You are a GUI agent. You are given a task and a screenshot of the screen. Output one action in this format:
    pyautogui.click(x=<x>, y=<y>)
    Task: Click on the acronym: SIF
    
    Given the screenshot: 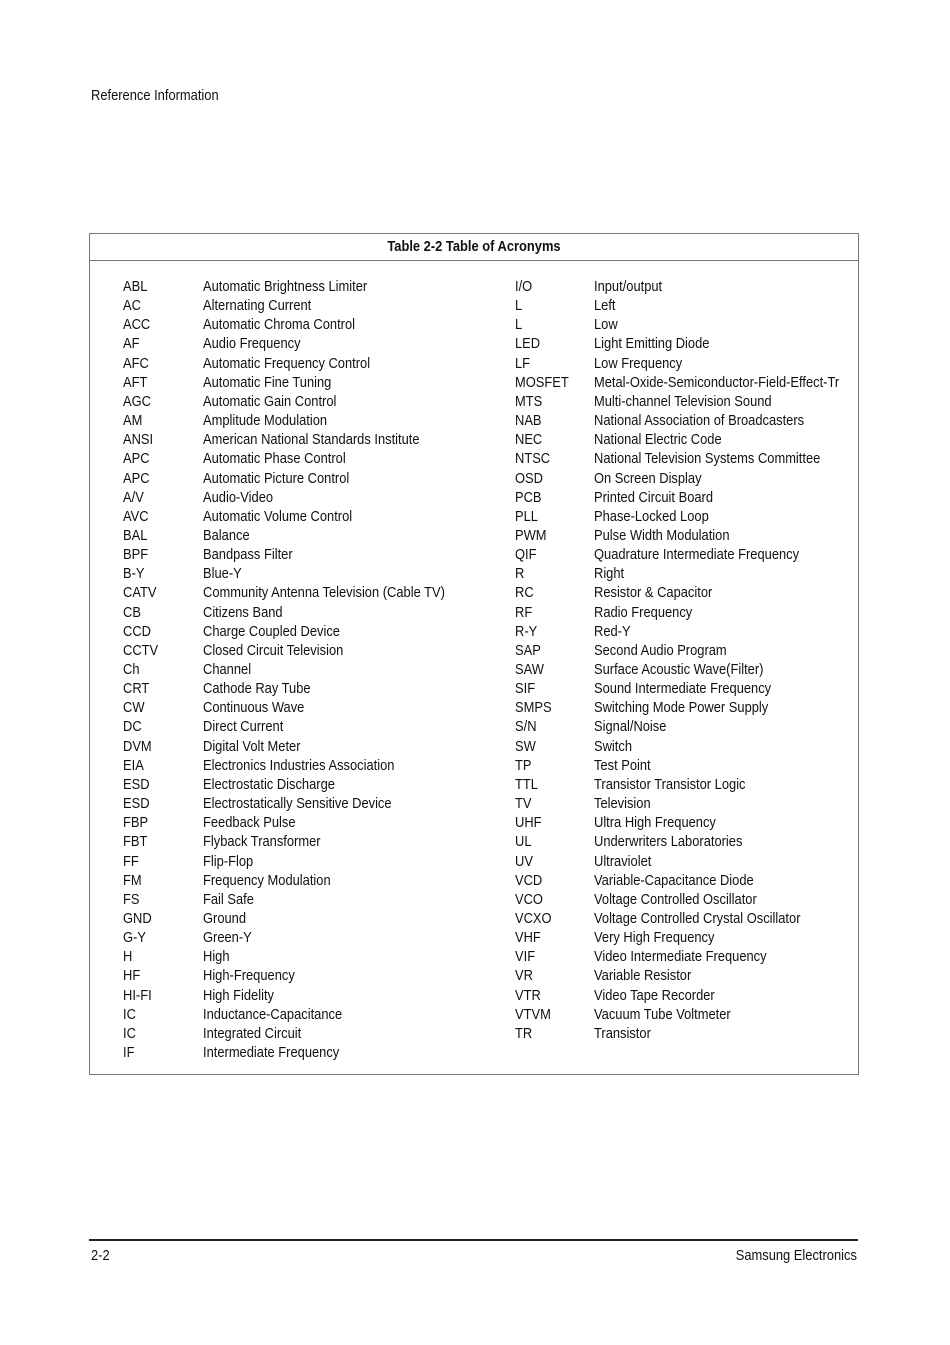 What is the action you would take?
    pyautogui.click(x=525, y=689)
    